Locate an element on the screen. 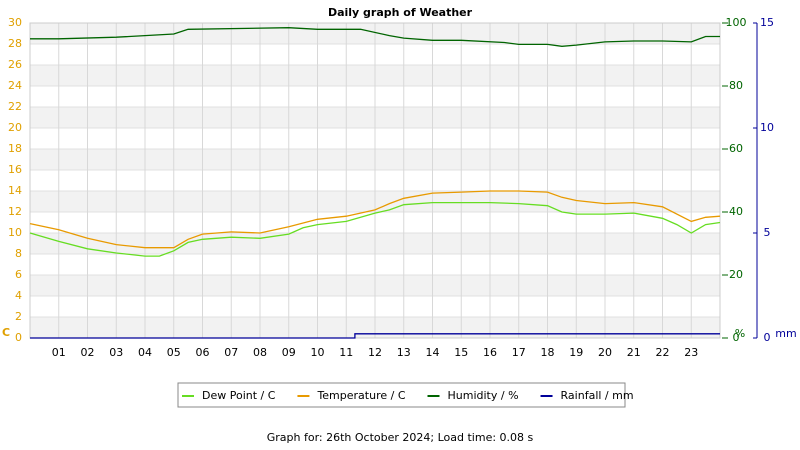 Image resolution: width=800 pixels, height=450 pixels. y2-tick-label: 80 is located at coordinates (736, 85).